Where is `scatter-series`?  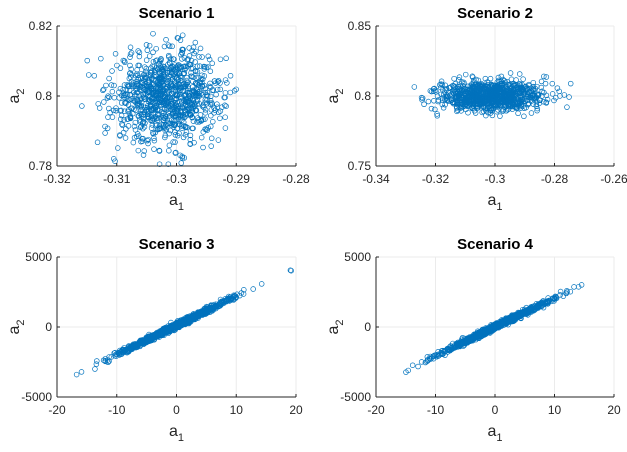 scatter-series is located at coordinates (183, 322).